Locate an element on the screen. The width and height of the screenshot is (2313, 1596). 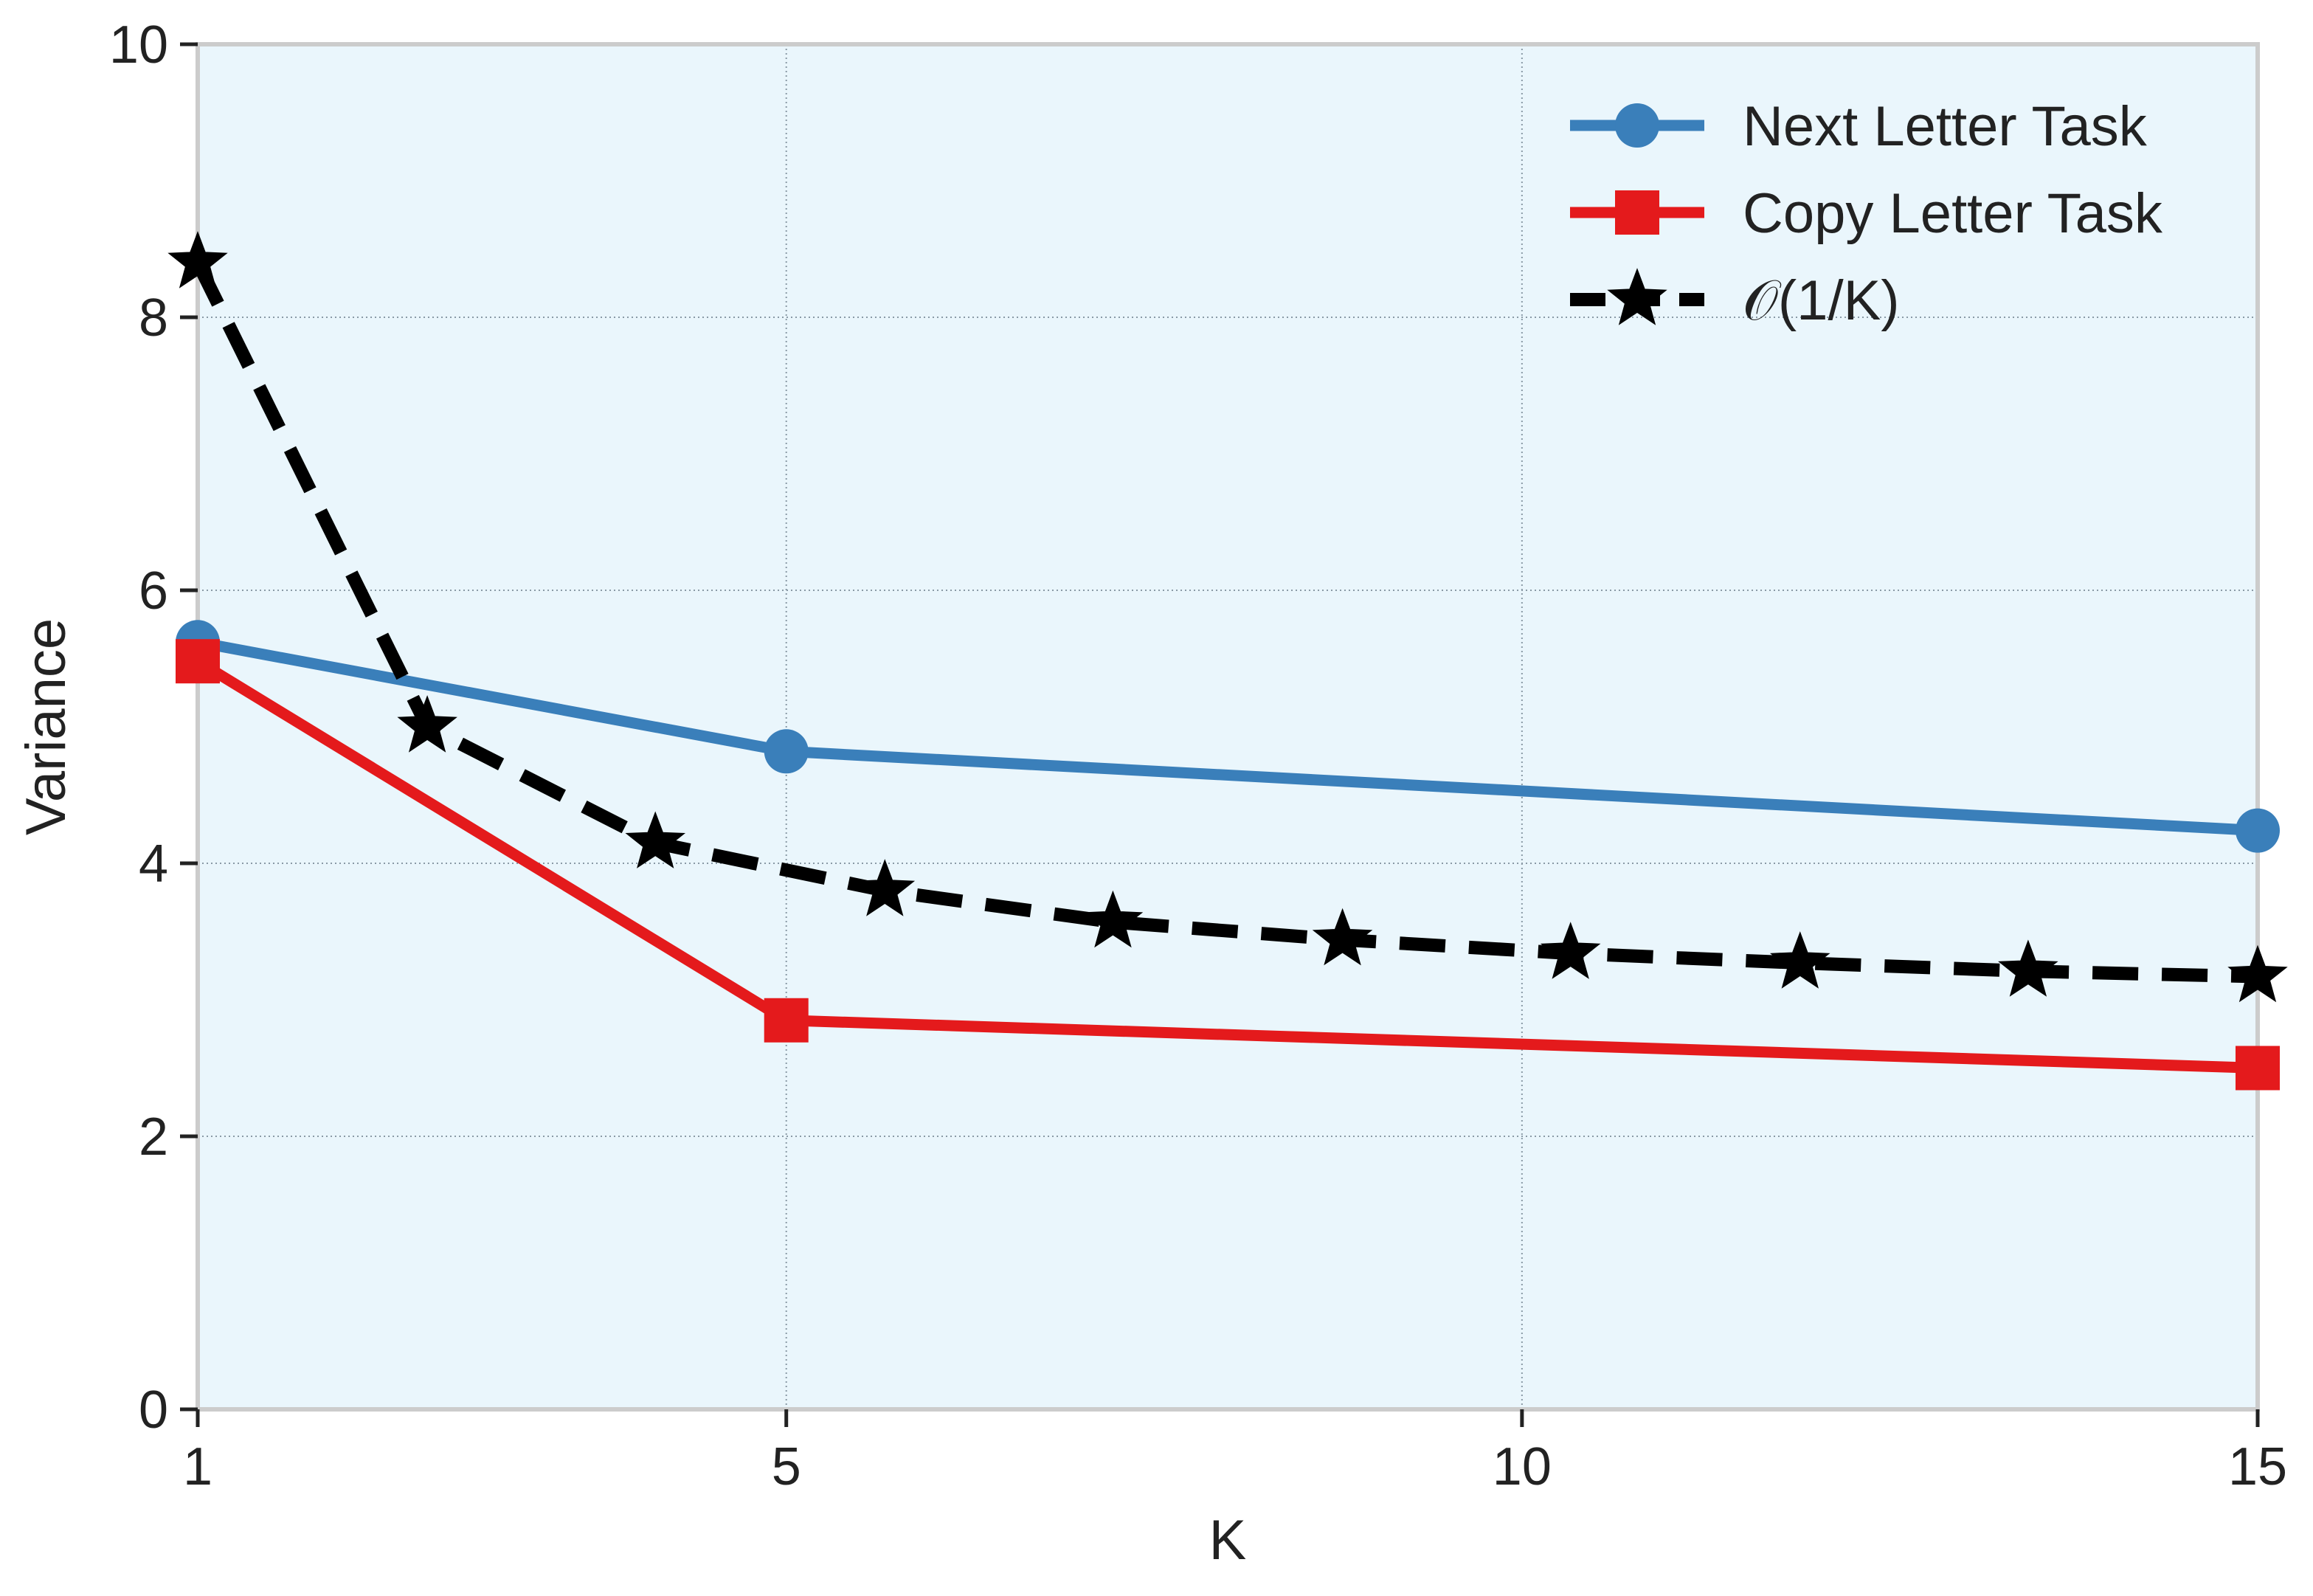
y-tick-label: 6 is located at coordinates (154, 591).